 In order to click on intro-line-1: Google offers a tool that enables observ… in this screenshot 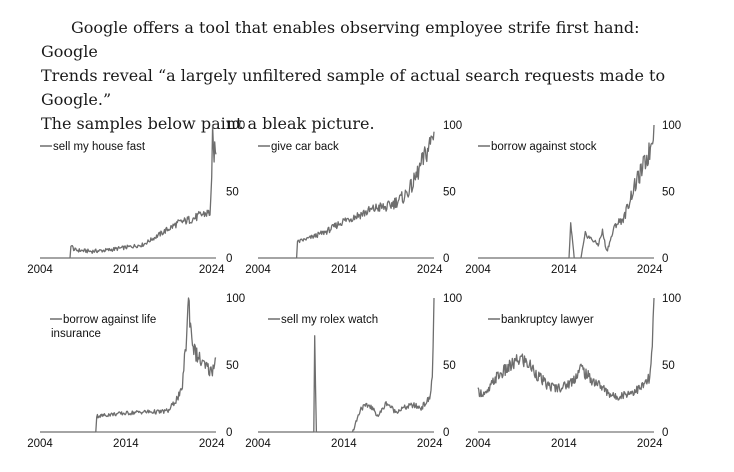, I will do `click(340, 39)`.